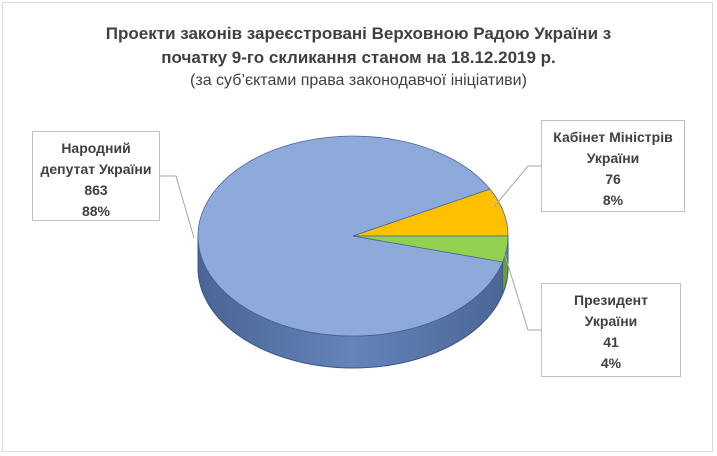 This screenshot has width=717, height=456. I want to click on data-label-deputies-value: 863, so click(96, 190).